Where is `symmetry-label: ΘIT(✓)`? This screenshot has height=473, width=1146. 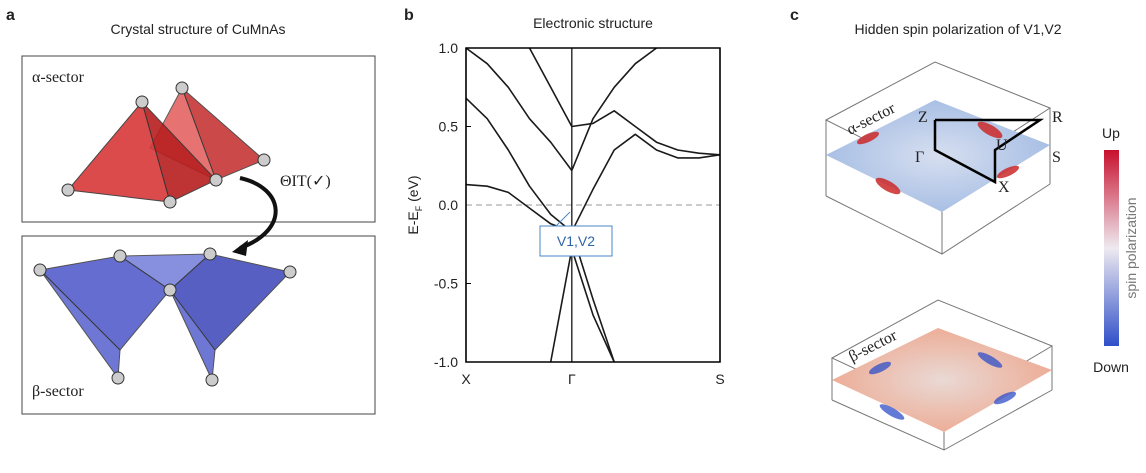
symmetry-label: ΘIT(✓) is located at coordinates (305, 181).